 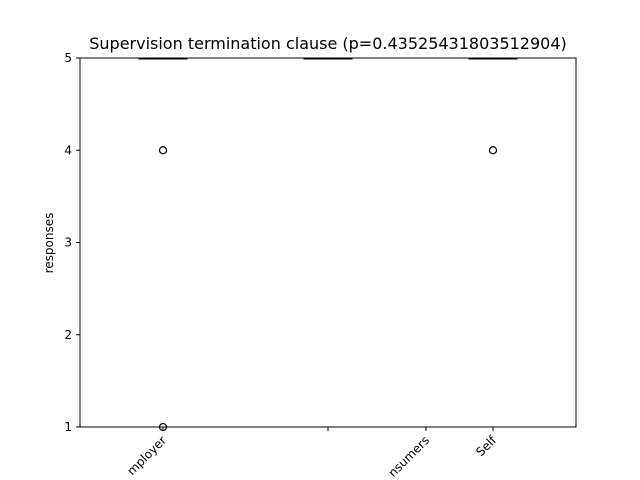 What do you see at coordinates (409, 456) in the screenshot?
I see `x-tick-label: nsumers` at bounding box center [409, 456].